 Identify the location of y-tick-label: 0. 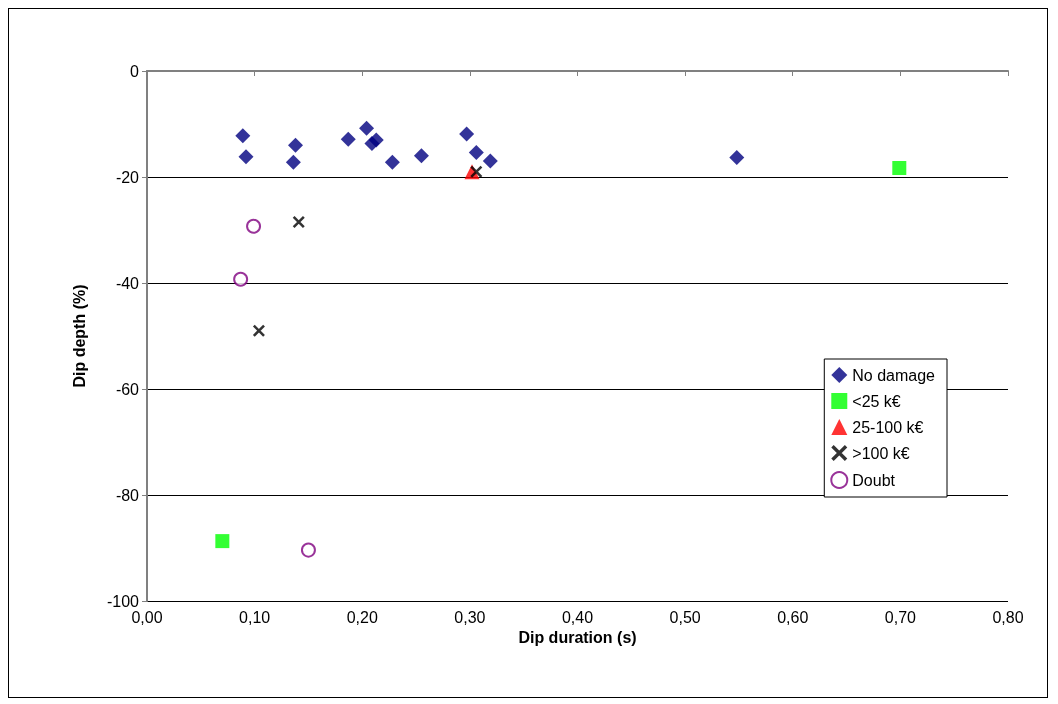
(135, 71).